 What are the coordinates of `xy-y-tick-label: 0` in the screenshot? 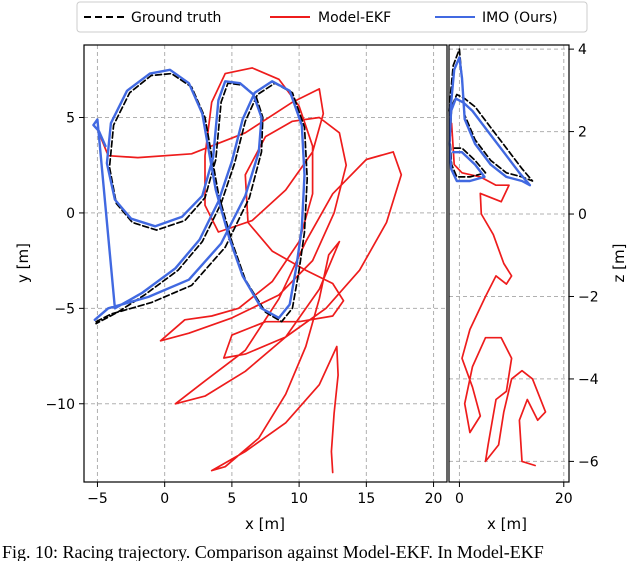 It's located at (70, 214).